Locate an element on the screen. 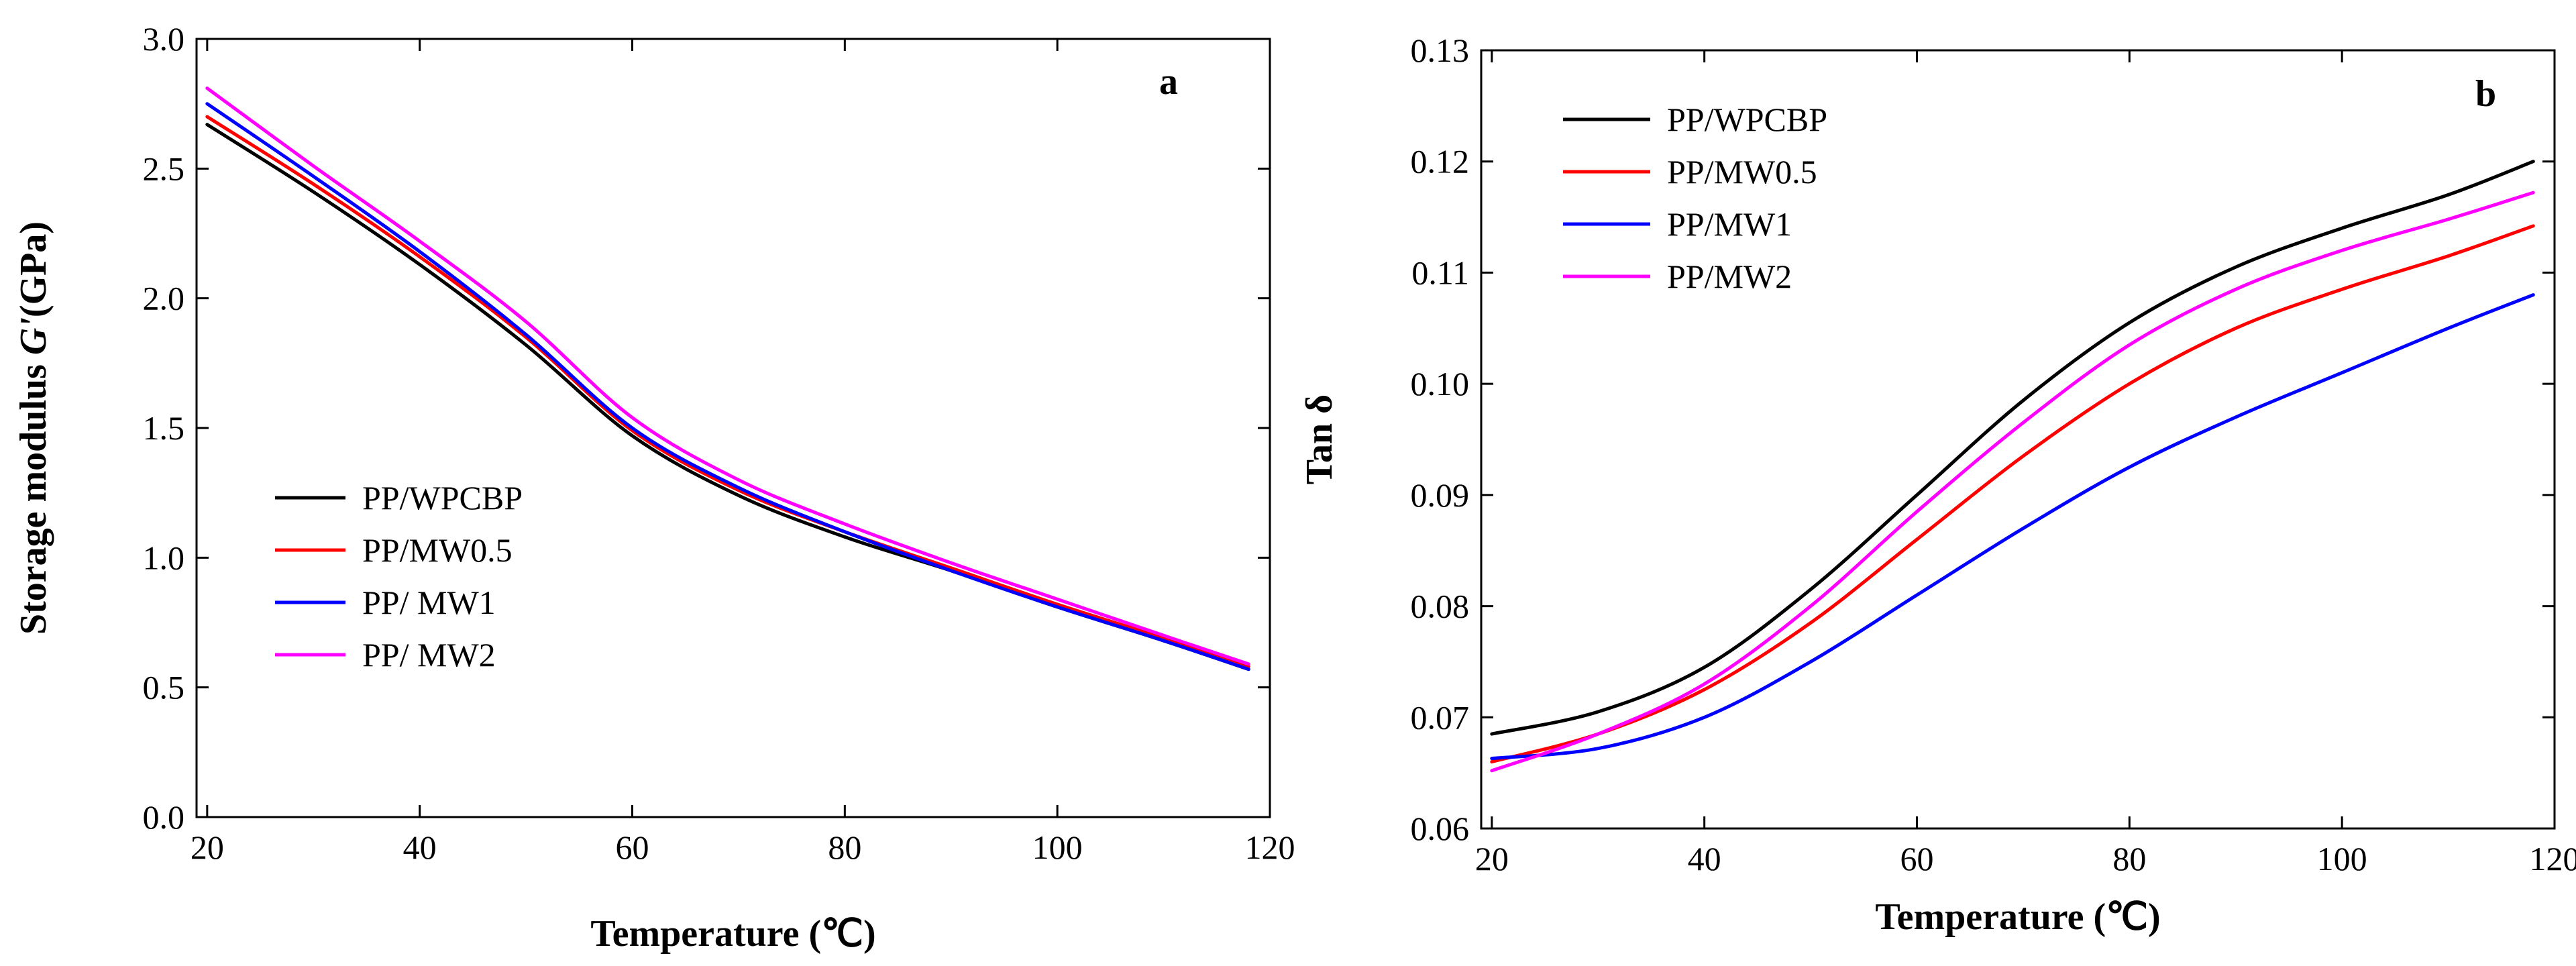 This screenshot has width=2576, height=966. y-tick-label: 0.09 is located at coordinates (1440, 495).